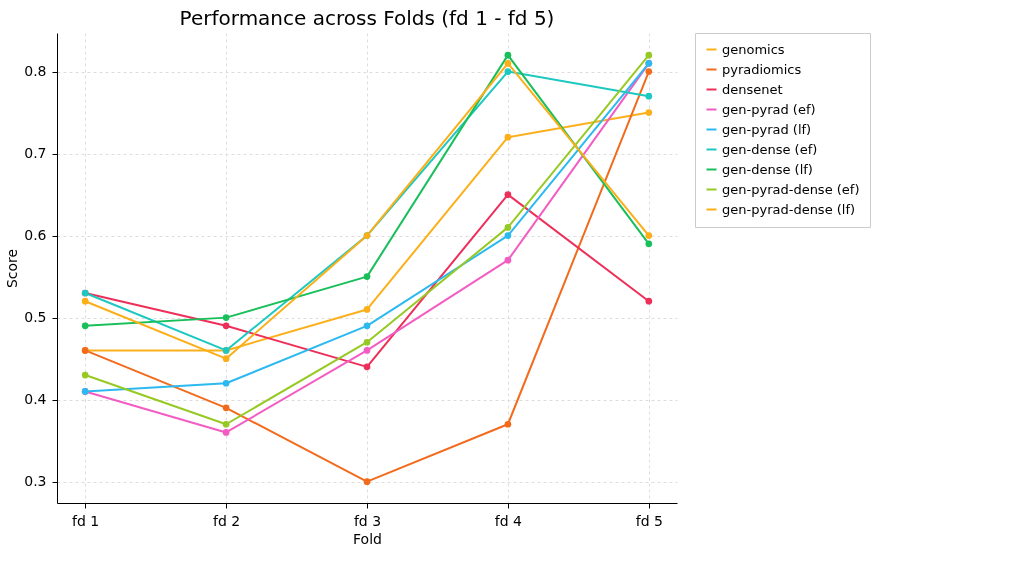  Describe the element at coordinates (762, 69) in the screenshot. I see `legend-label: pyradiomics` at that location.